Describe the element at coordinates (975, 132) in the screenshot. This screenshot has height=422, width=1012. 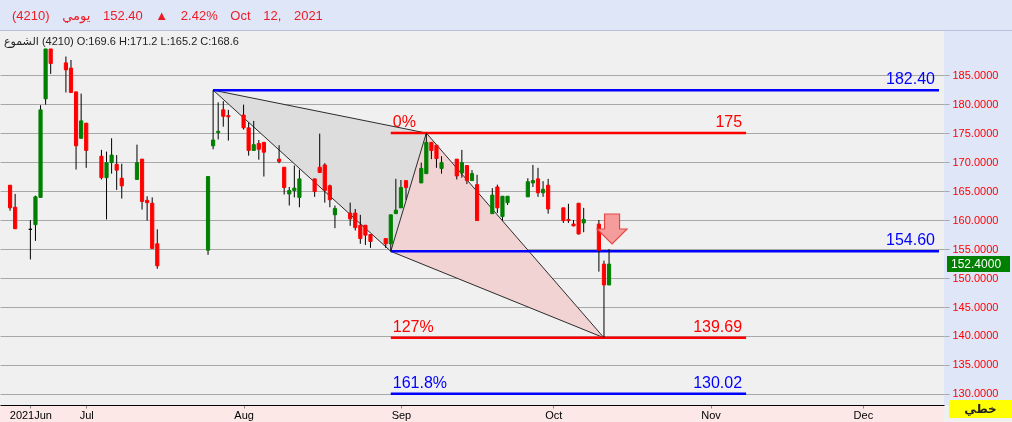
I see `y-tick-label: 175.0000` at that location.